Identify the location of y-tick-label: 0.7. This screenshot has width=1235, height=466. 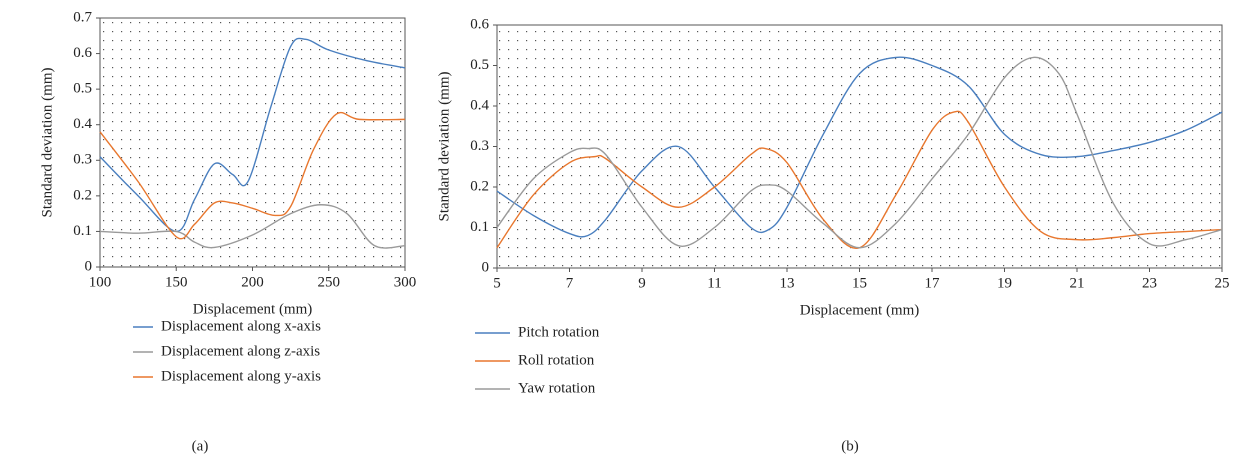
(82, 17).